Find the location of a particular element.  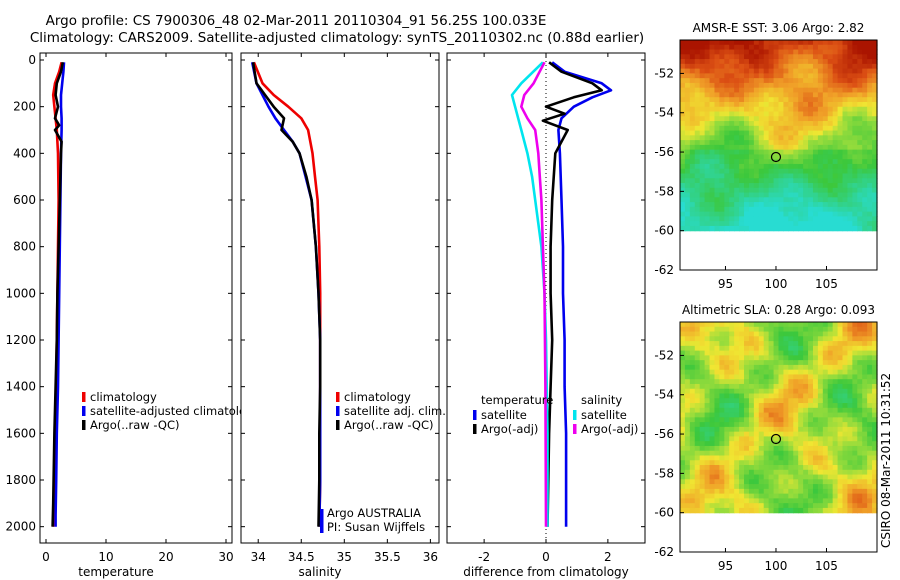

depth-tick-label: 1200 is located at coordinates (20, 340).